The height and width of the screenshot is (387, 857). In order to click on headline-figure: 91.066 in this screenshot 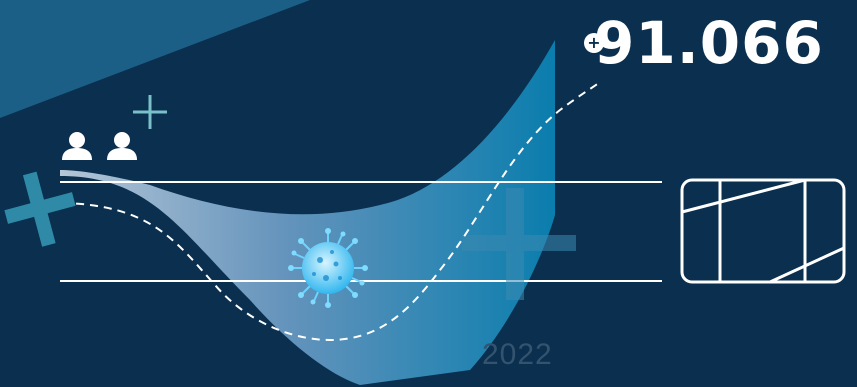, I will do `click(709, 43)`.